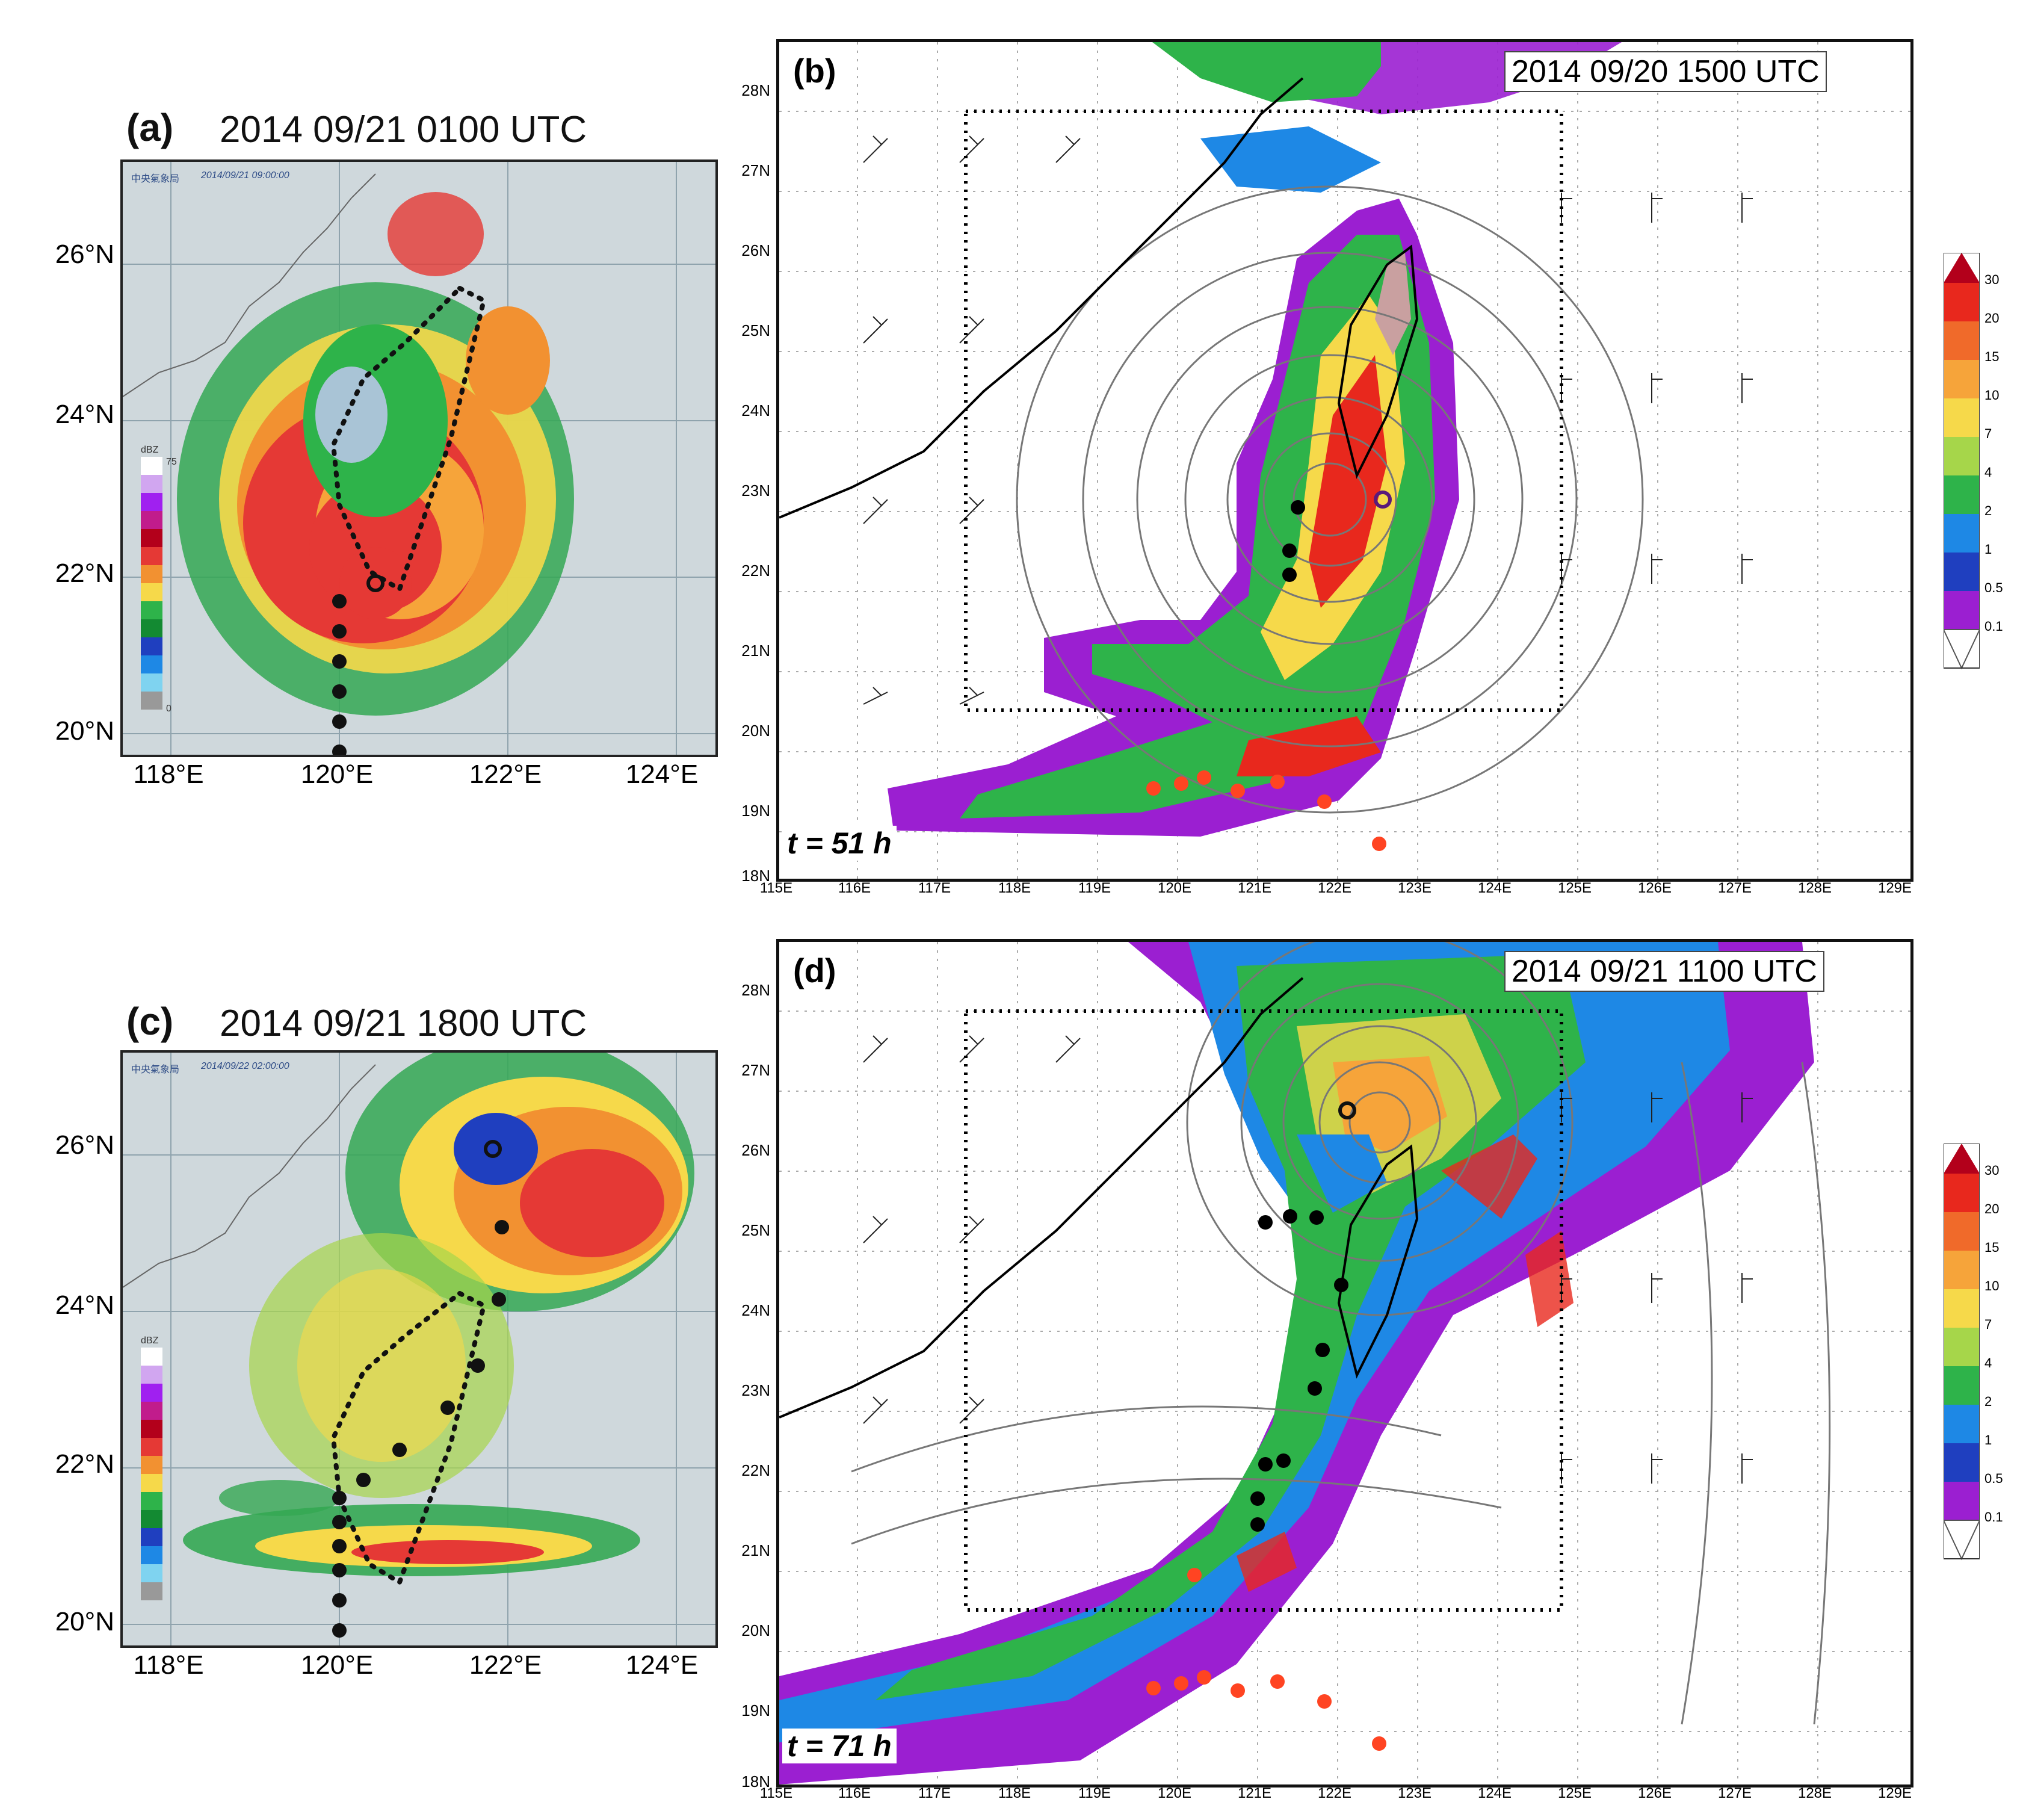 This screenshot has width=2026, height=1820. Describe the element at coordinates (168, 709) in the screenshot. I see `radar-legend-bottom-a: 0` at that location.